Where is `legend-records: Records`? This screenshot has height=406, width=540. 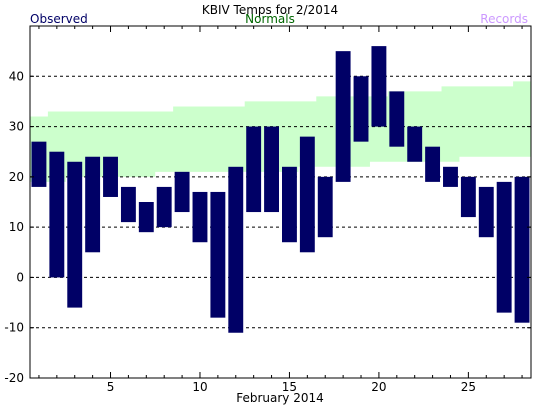 legend-records: Records is located at coordinates (504, 19).